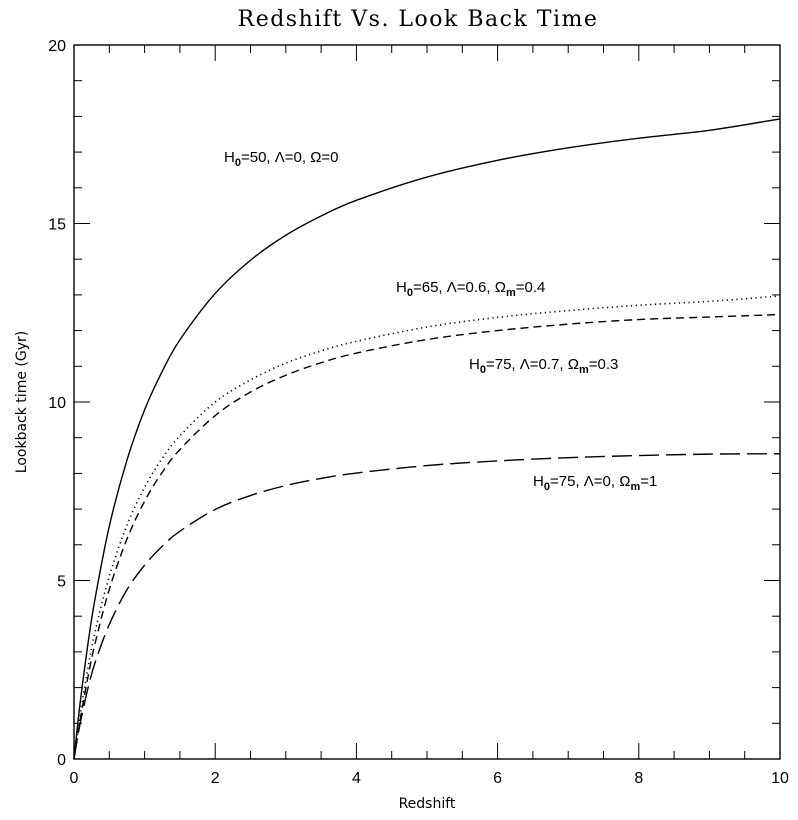 The width and height of the screenshot is (798, 820). Describe the element at coordinates (418, 19) in the screenshot. I see `chart-title: Redshift Vs. Look Back Time` at that location.